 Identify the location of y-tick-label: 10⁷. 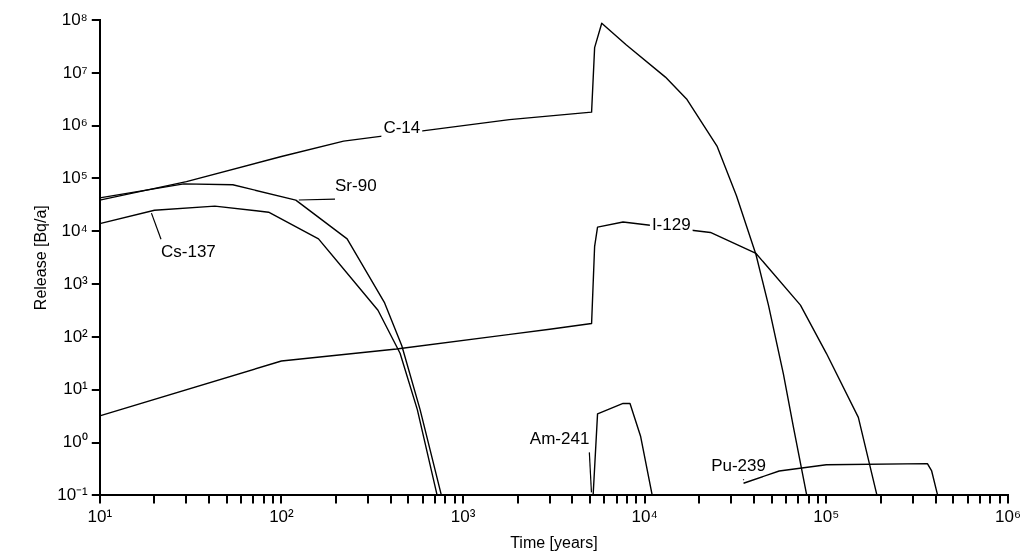
(75, 72).